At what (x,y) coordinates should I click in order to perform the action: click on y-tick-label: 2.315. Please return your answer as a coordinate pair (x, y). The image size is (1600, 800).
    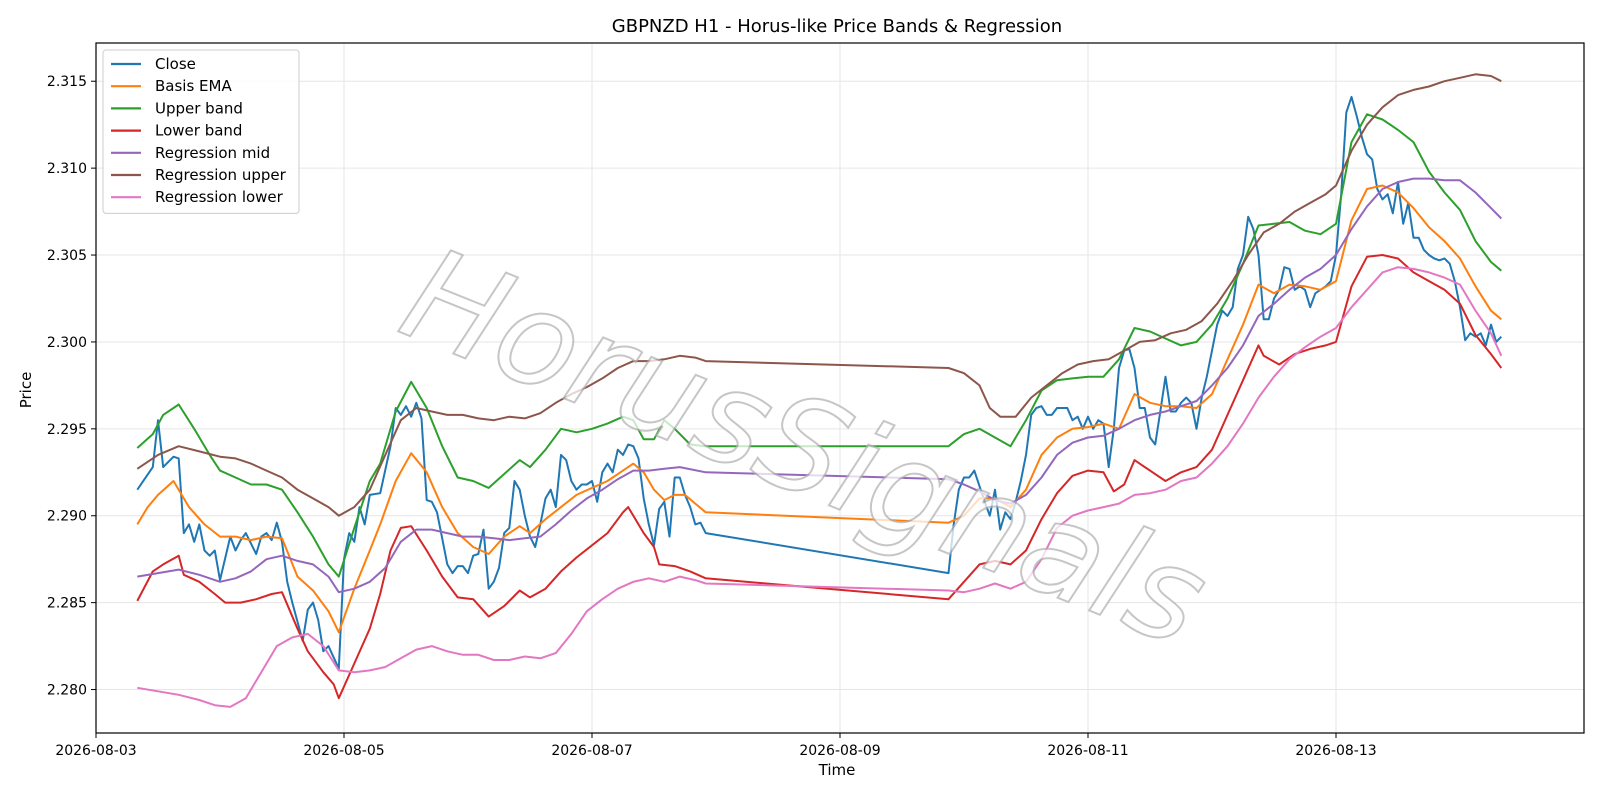
    Looking at the image, I should click on (67, 82).